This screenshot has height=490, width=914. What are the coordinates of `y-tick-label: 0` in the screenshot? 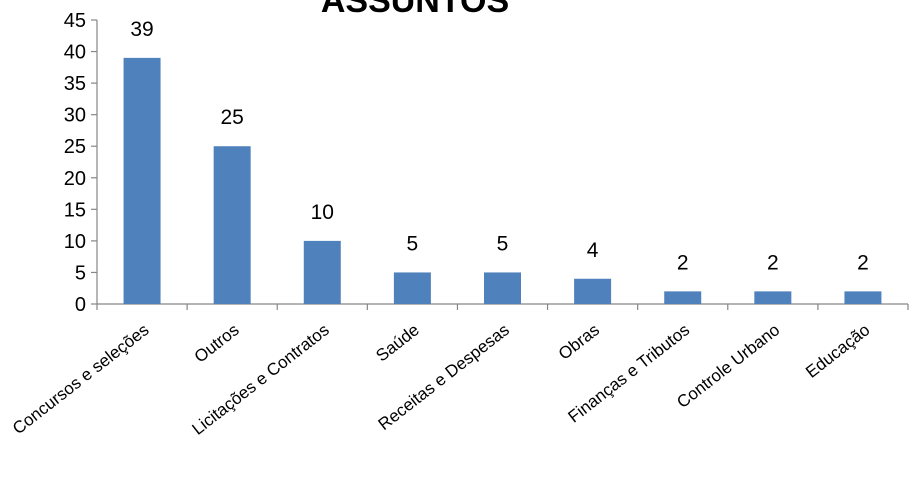 It's located at (80, 305).